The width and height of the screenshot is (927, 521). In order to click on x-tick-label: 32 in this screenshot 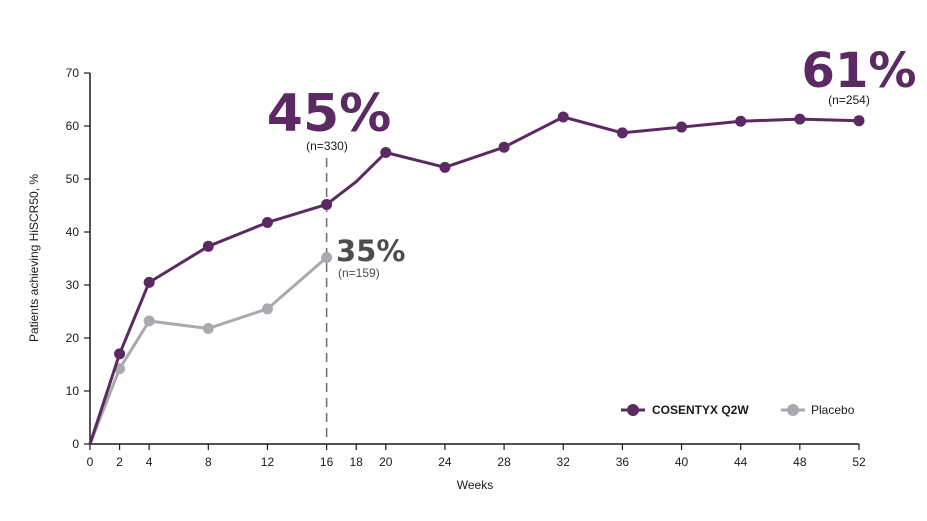, I will do `click(564, 462)`.